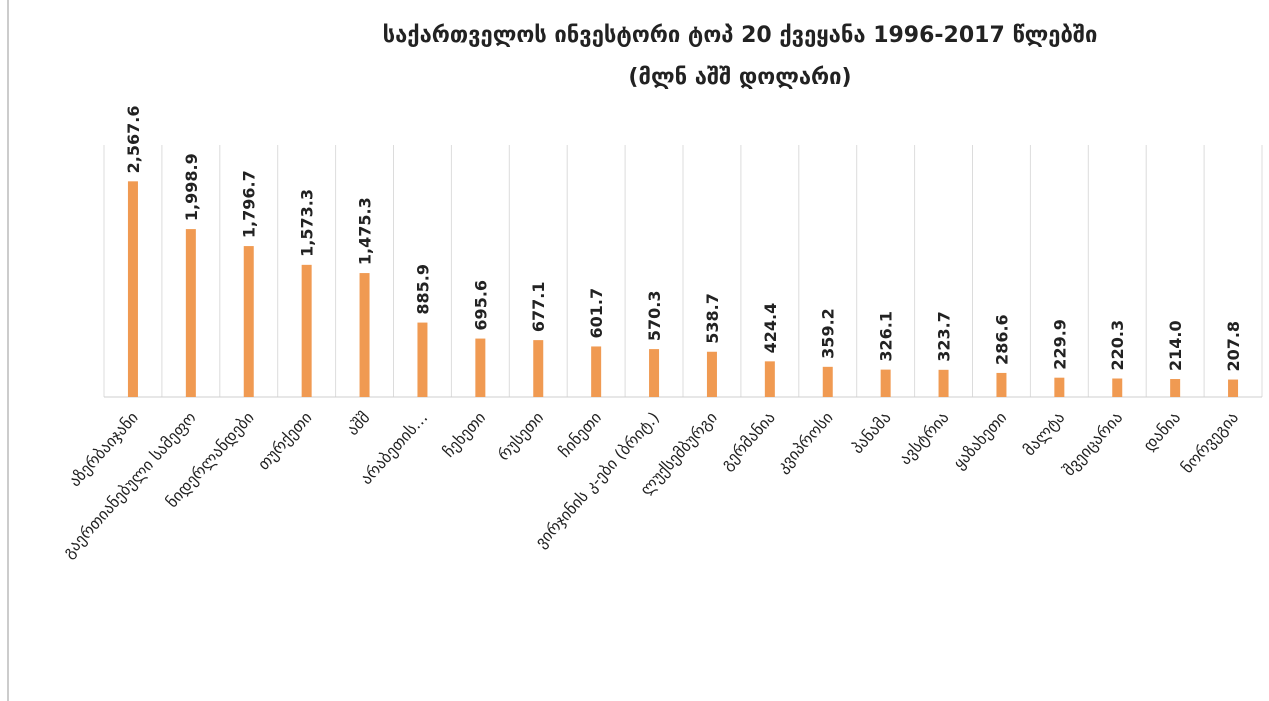 The image size is (1269, 701). Describe the element at coordinates (520, 436) in the screenshot. I see `x-tick-label: რუსეთი` at that location.